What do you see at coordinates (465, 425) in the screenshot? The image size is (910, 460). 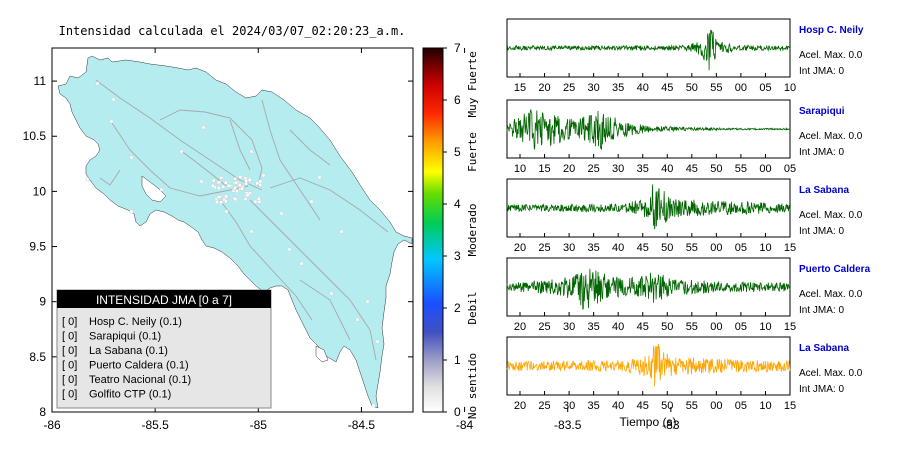 I see `map-x-tick-label: -84` at bounding box center [465, 425].